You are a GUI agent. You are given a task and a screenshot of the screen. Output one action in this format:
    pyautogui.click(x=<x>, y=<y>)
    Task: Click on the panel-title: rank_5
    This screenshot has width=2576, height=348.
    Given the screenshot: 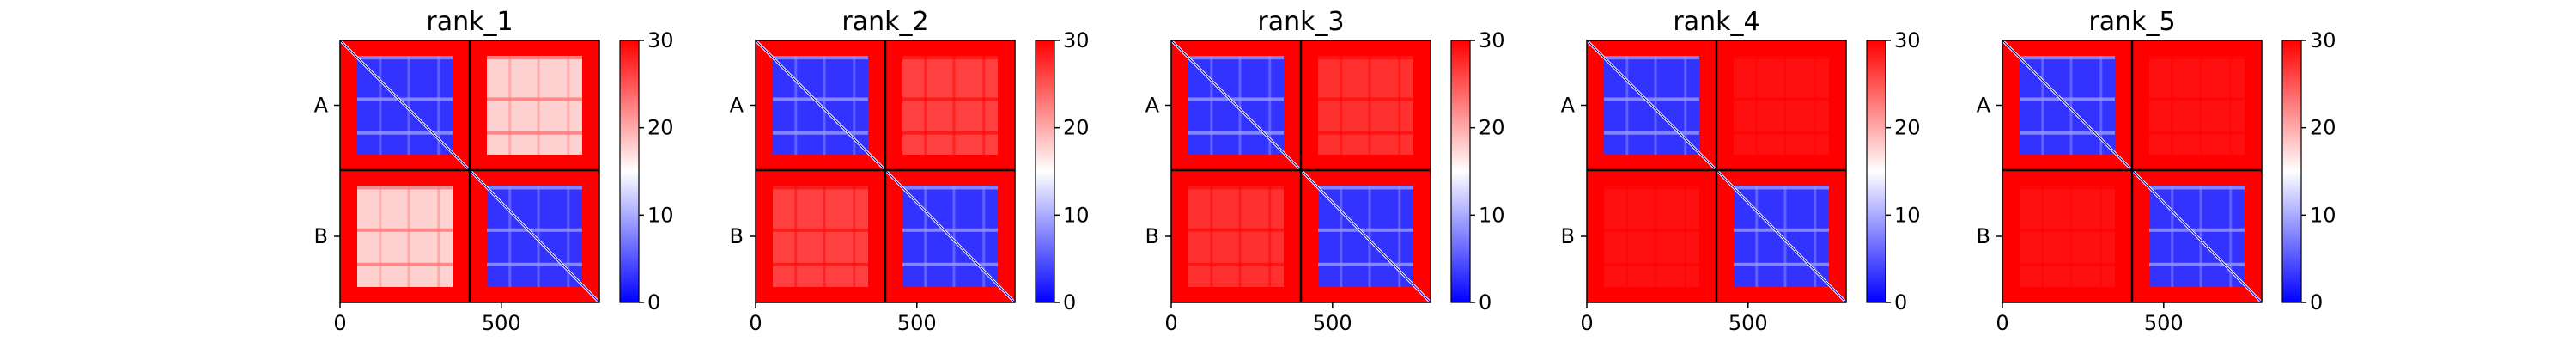 What is the action you would take?
    pyautogui.click(x=2131, y=22)
    